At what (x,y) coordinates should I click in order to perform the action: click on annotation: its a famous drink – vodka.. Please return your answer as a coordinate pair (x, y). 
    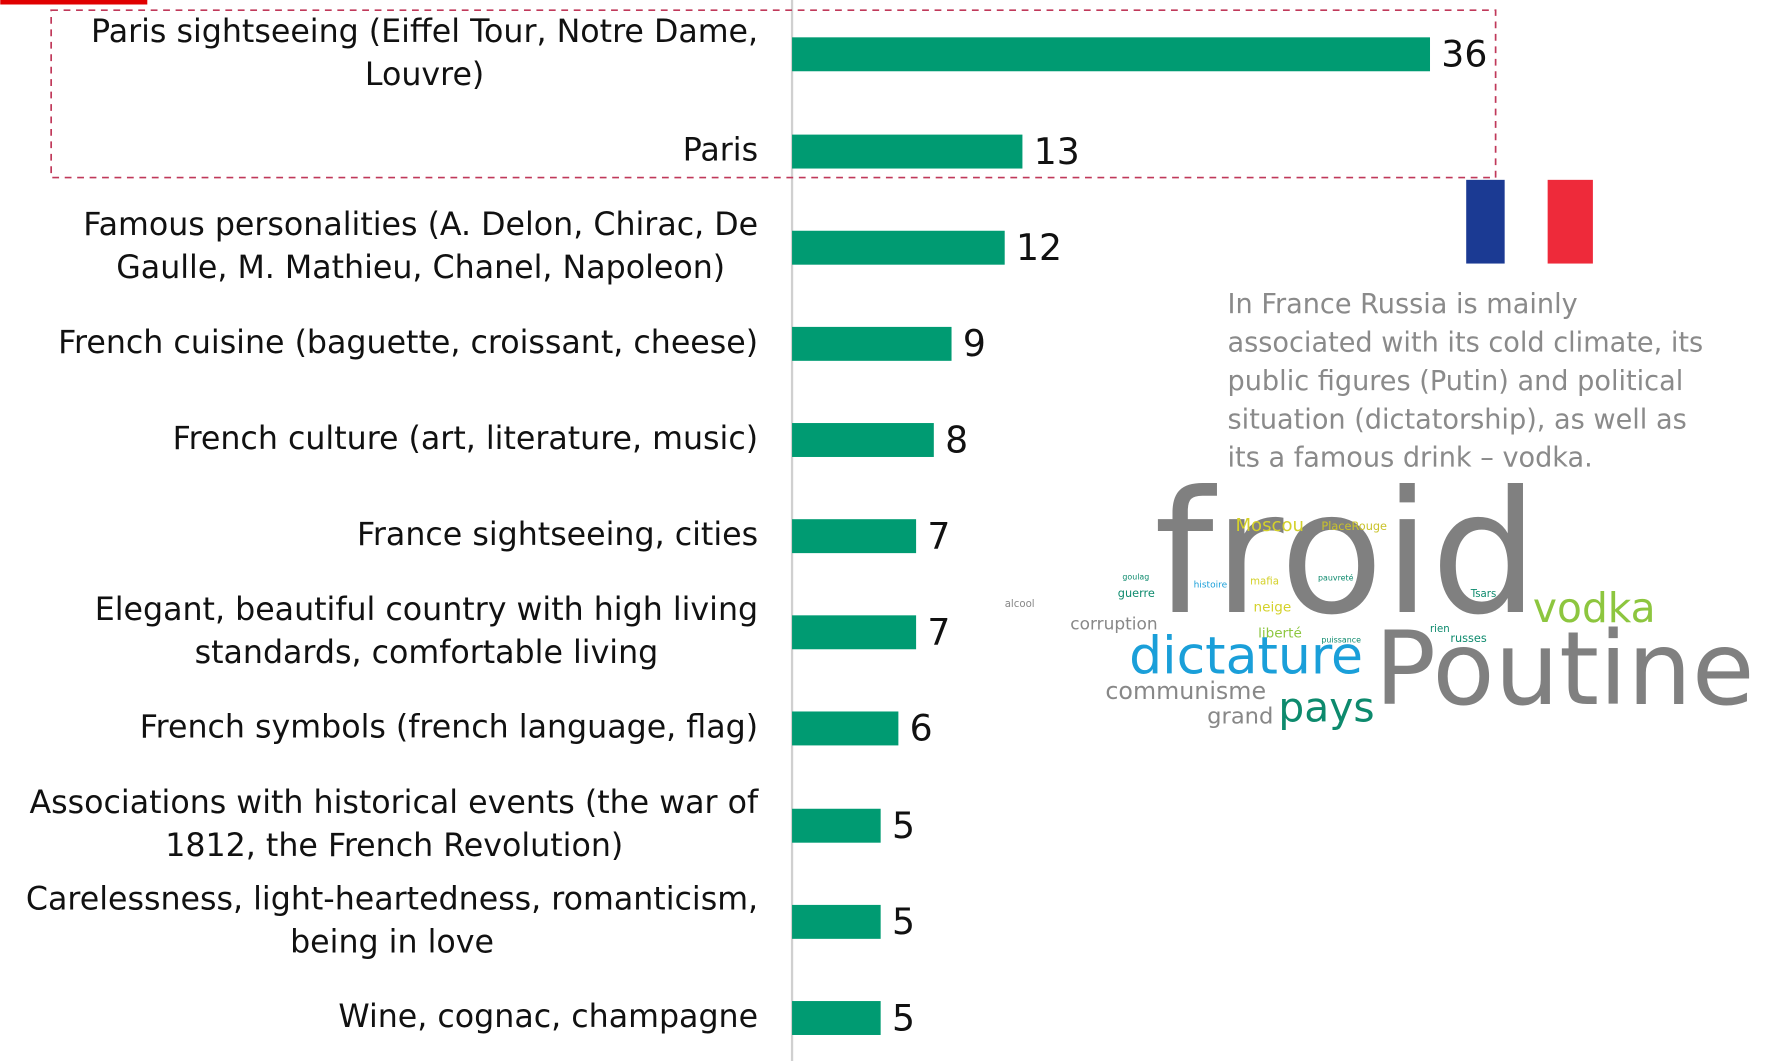
    Looking at the image, I should click on (1410, 458).